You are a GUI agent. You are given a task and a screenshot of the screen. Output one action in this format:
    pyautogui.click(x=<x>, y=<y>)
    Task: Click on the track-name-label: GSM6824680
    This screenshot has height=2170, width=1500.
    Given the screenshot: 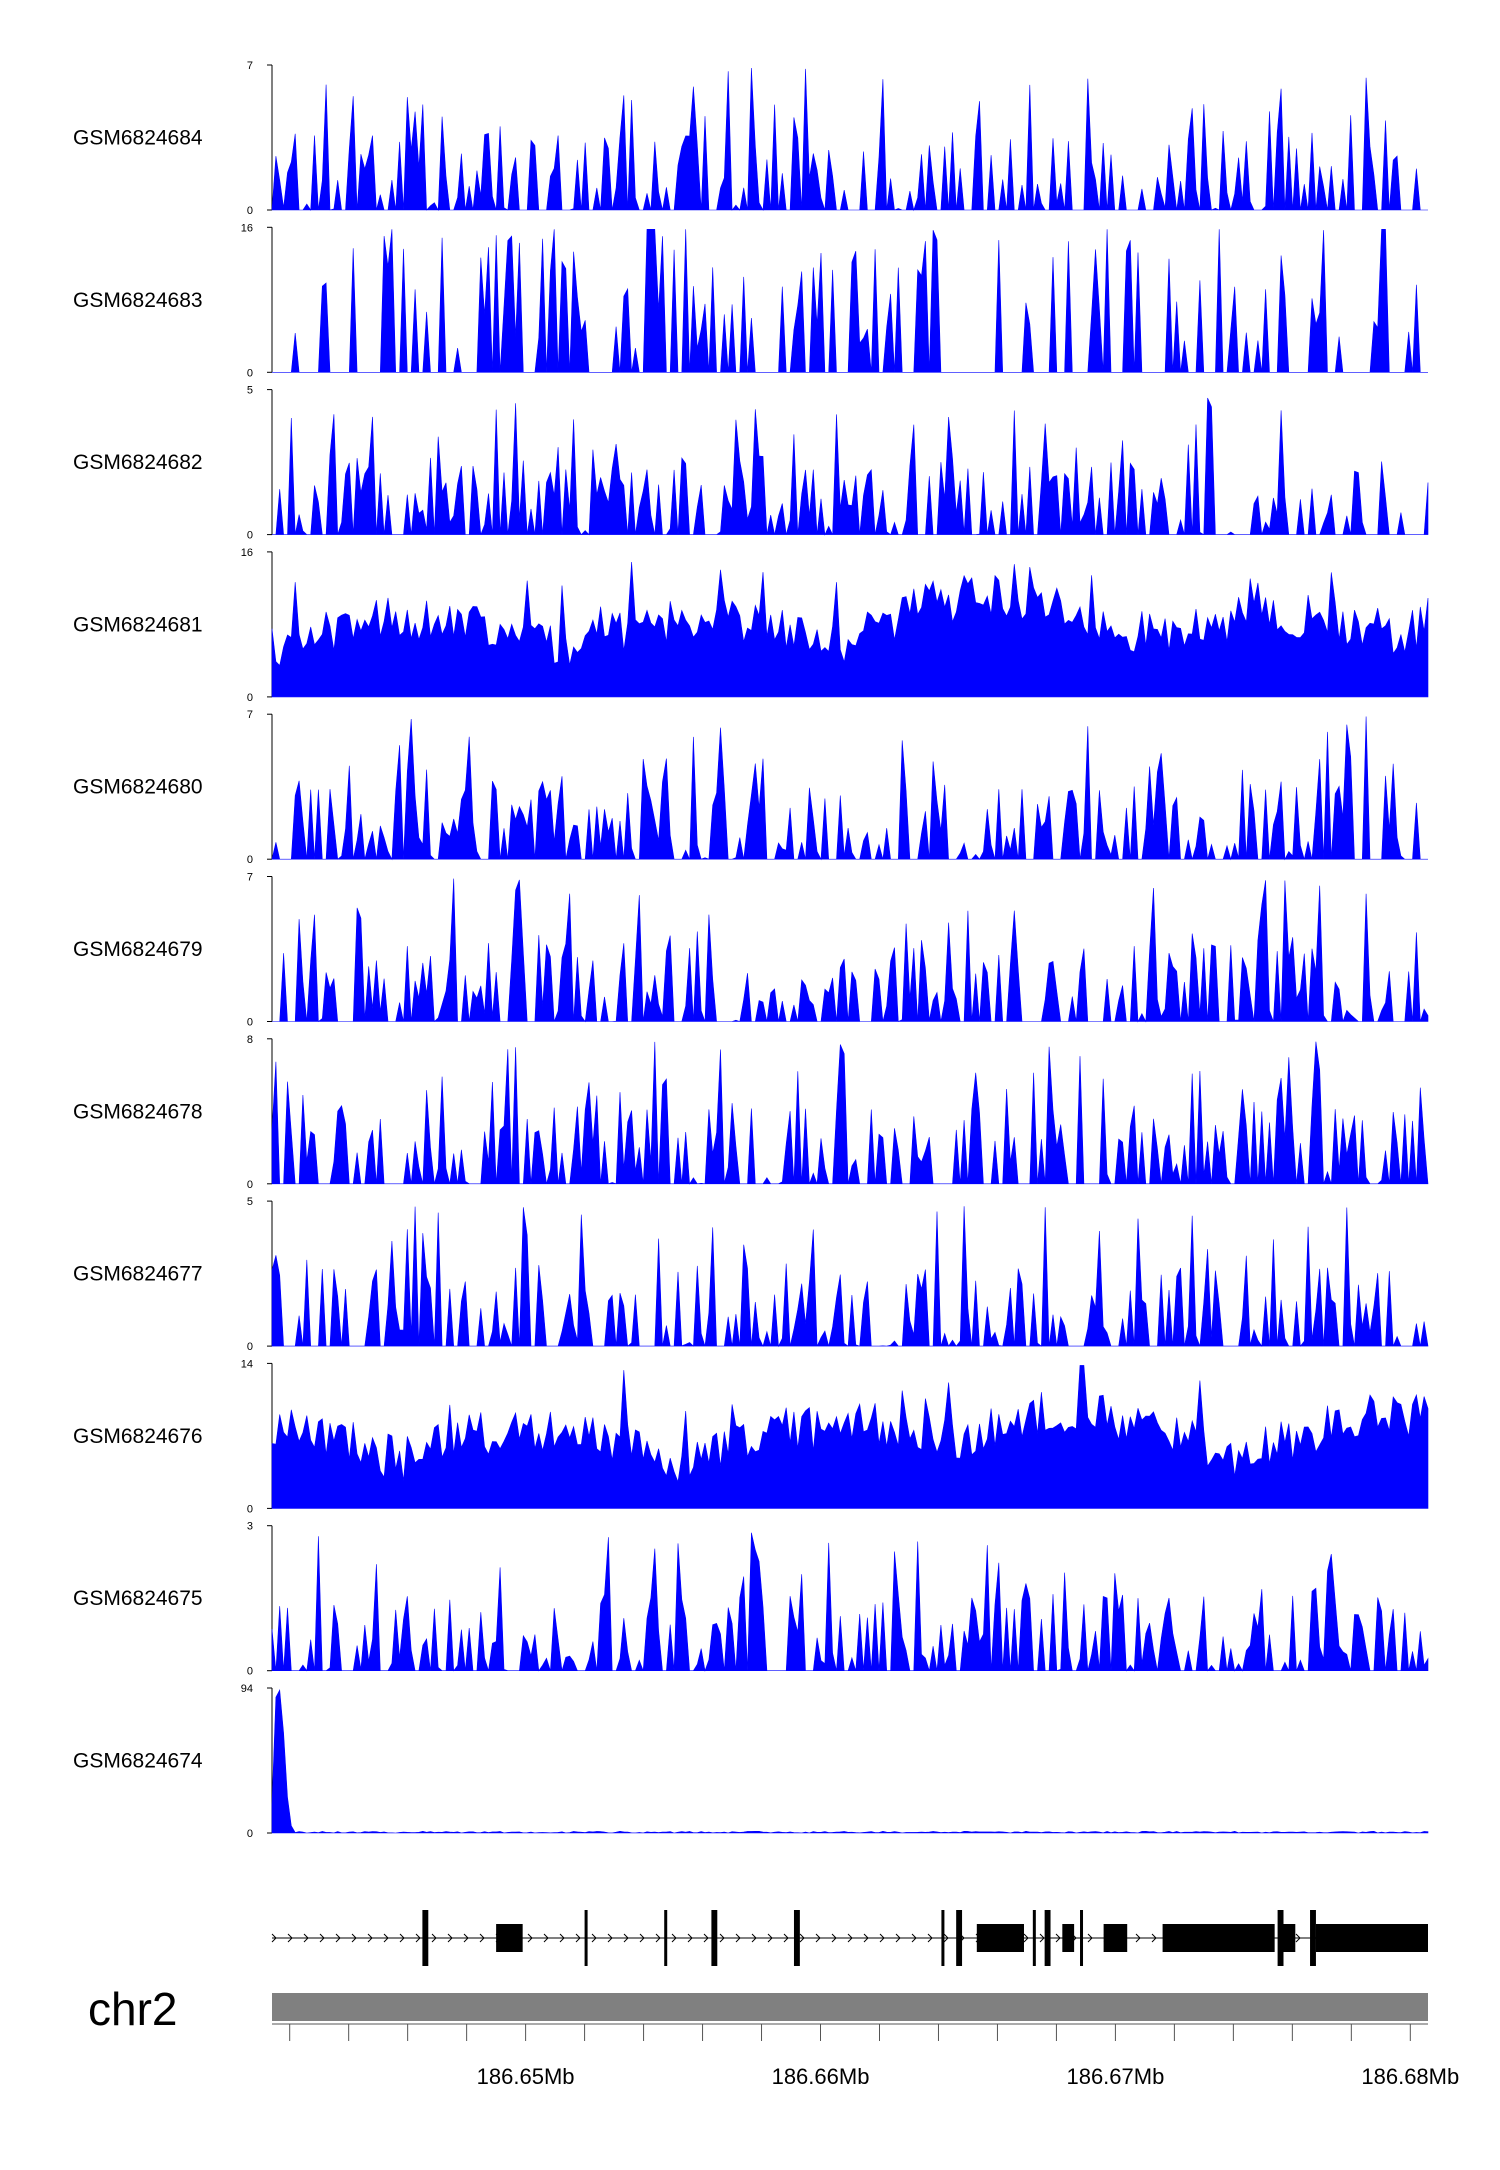 What is the action you would take?
    pyautogui.click(x=138, y=787)
    